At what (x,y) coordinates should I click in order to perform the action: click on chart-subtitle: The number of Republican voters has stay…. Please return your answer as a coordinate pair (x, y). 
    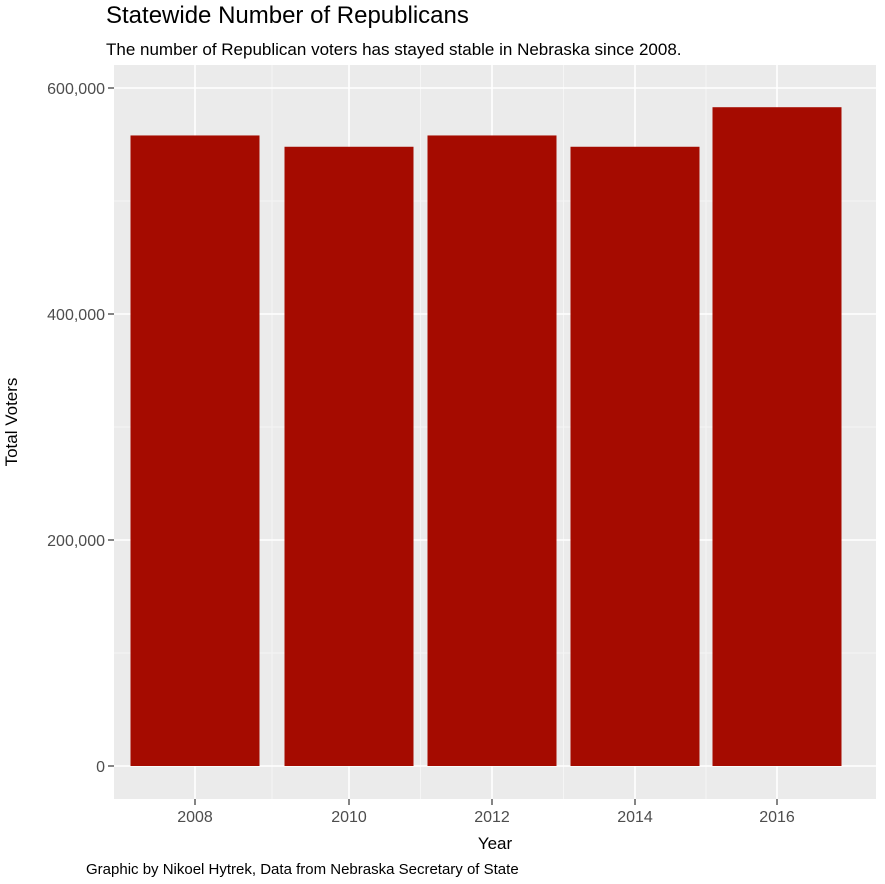
    Looking at the image, I should click on (394, 49).